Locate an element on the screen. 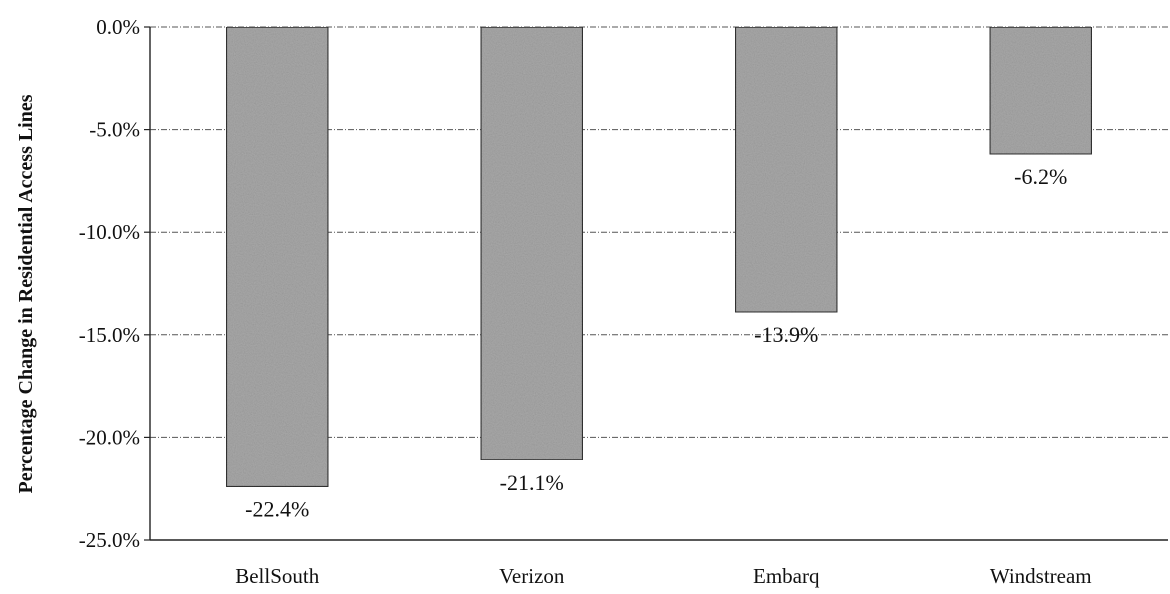 This screenshot has width=1170, height=594. category-label: Embarq is located at coordinates (786, 576).